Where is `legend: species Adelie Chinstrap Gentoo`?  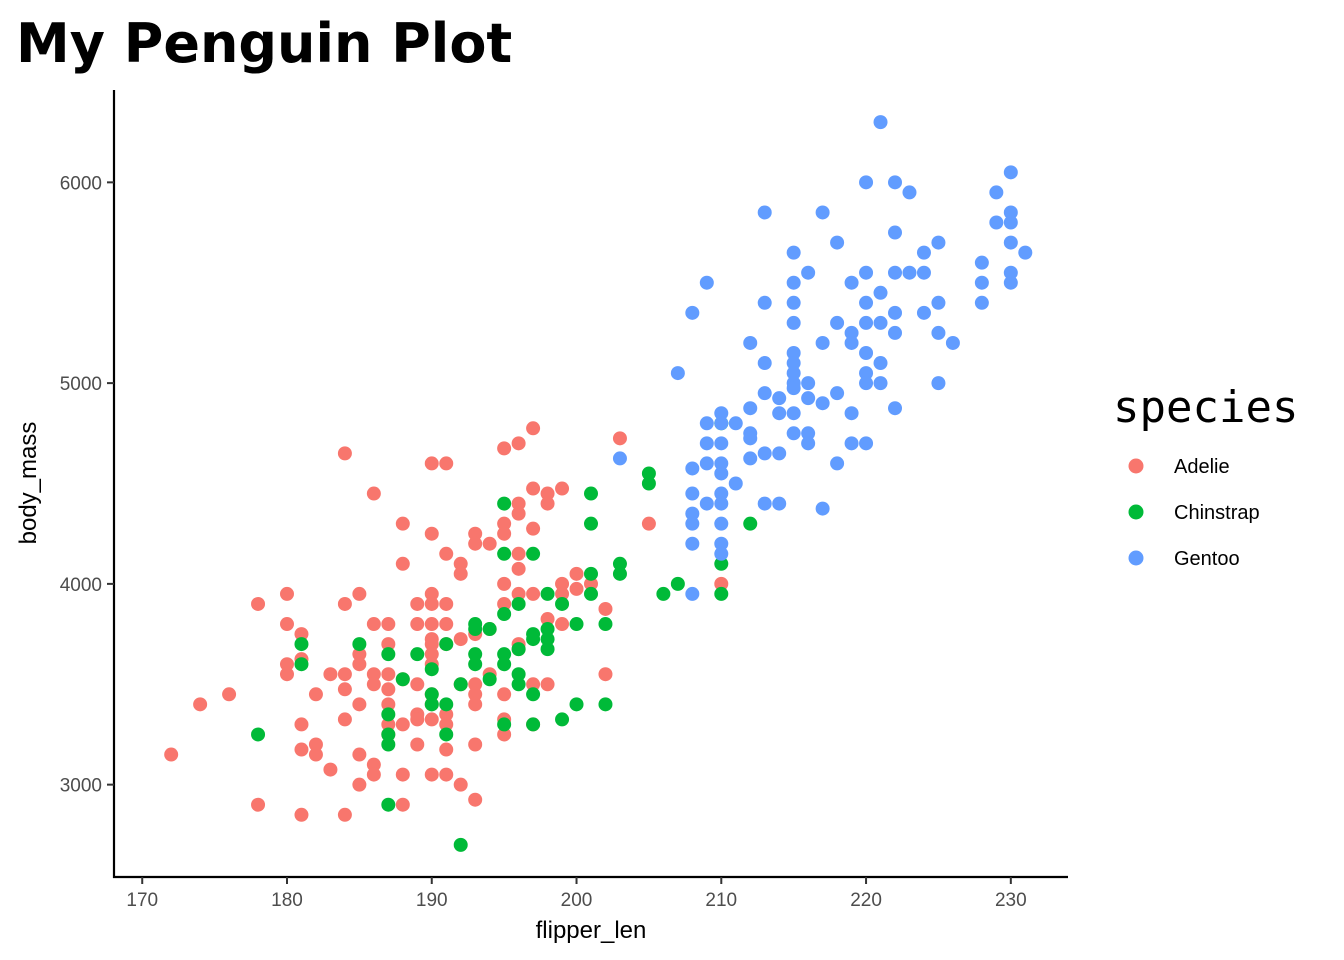 legend: species Adelie Chinstrap Gentoo is located at coordinates (1205, 476).